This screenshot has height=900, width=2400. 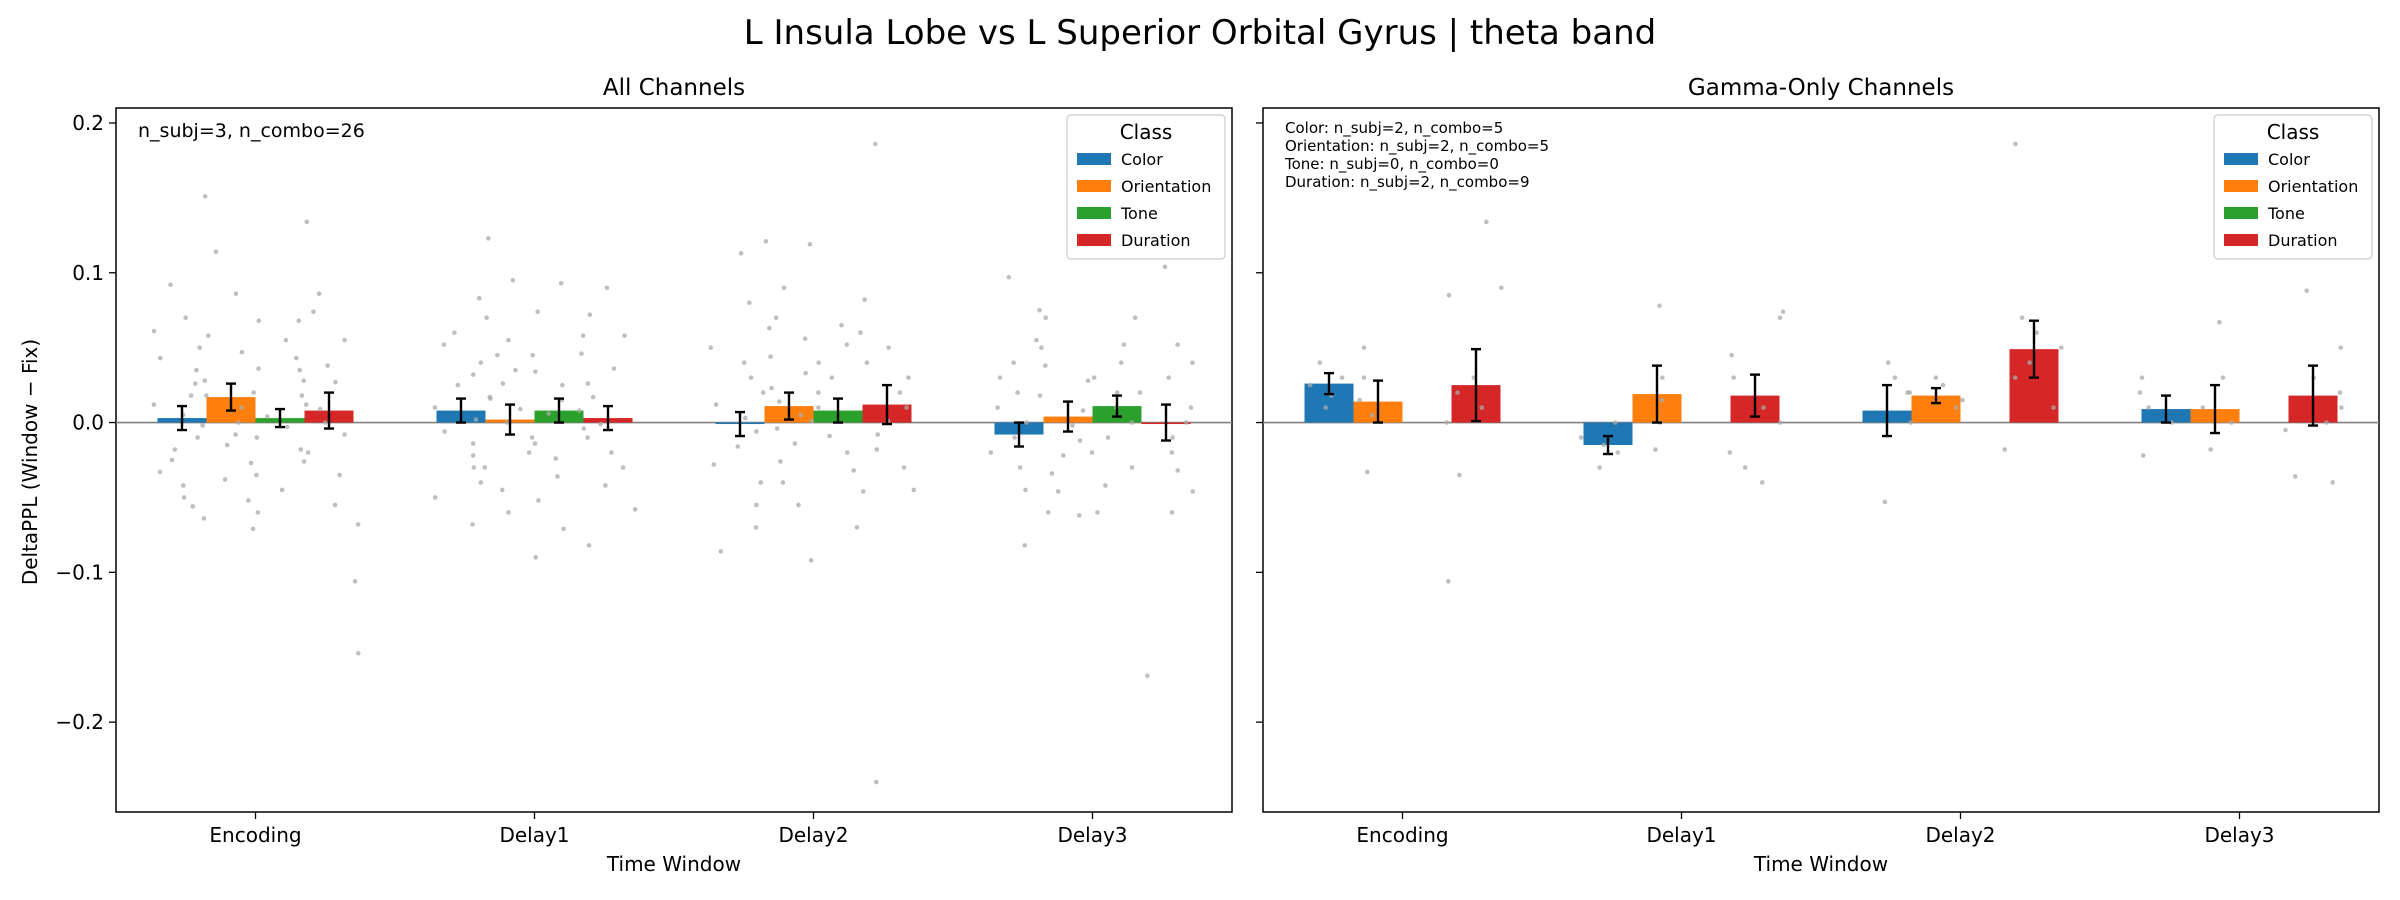 I want to click on panel-title: Gamma-Only Channels, so click(x=1821, y=88).